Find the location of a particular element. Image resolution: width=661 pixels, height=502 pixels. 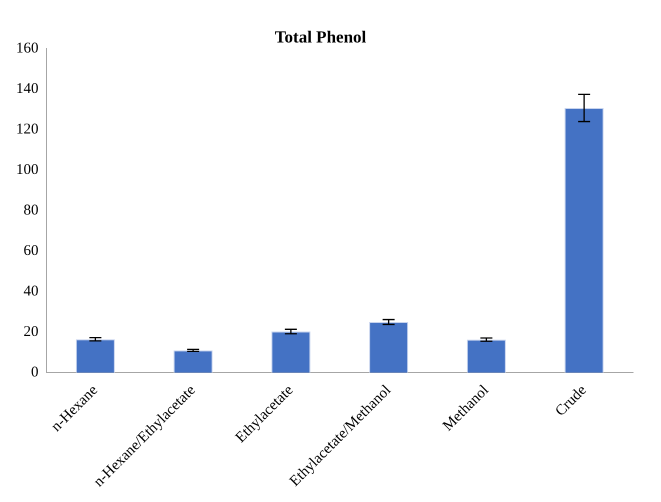

y-tick-label: 100 is located at coordinates (27, 170).